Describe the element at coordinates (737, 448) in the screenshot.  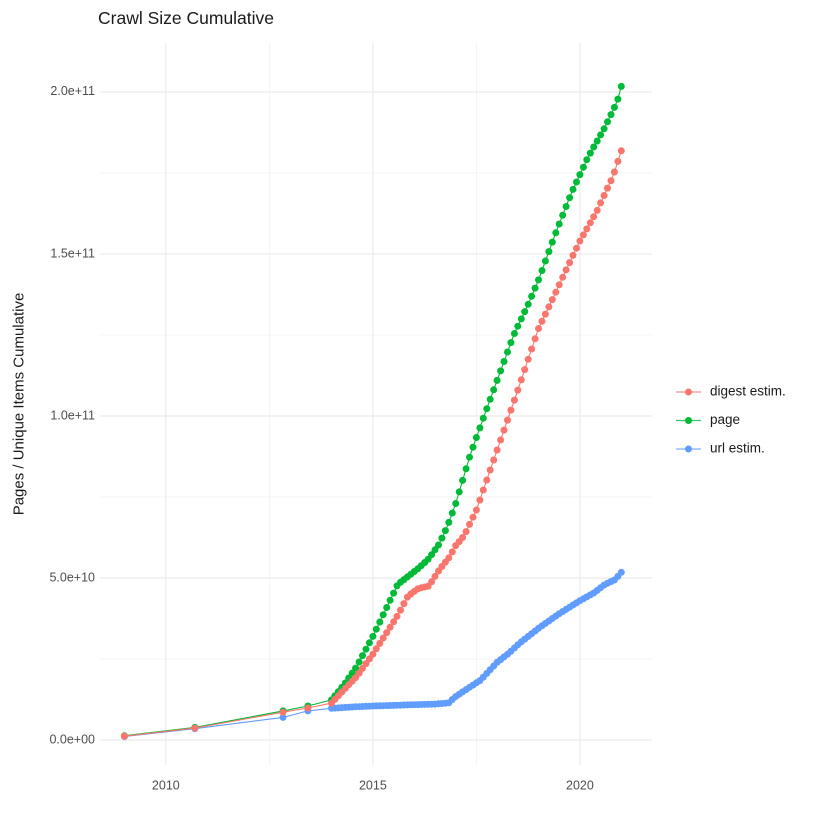
I see `legend-label: url estim.` at that location.